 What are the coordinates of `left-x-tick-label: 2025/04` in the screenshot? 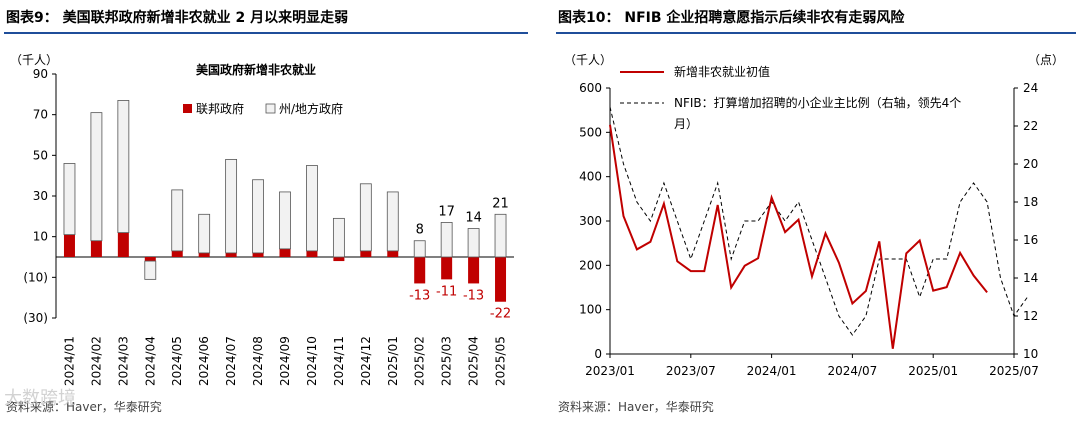 It's located at (474, 361).